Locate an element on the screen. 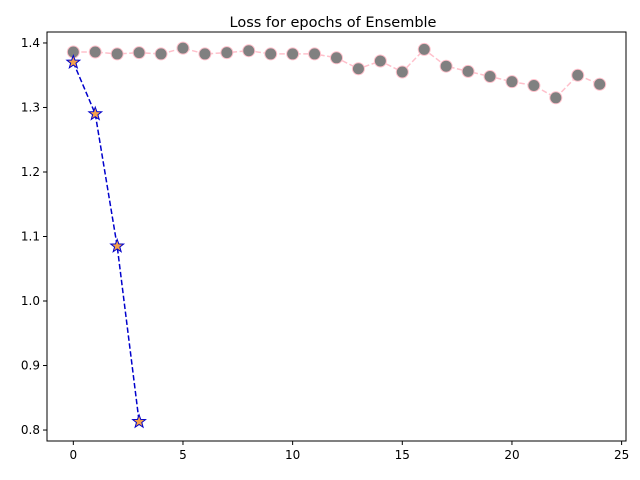 This screenshot has height=480, width=640. y-axis-ticks: 0.8 0.9 1.0 1.1 1.2 1.3 1.4 is located at coordinates (34, 236).